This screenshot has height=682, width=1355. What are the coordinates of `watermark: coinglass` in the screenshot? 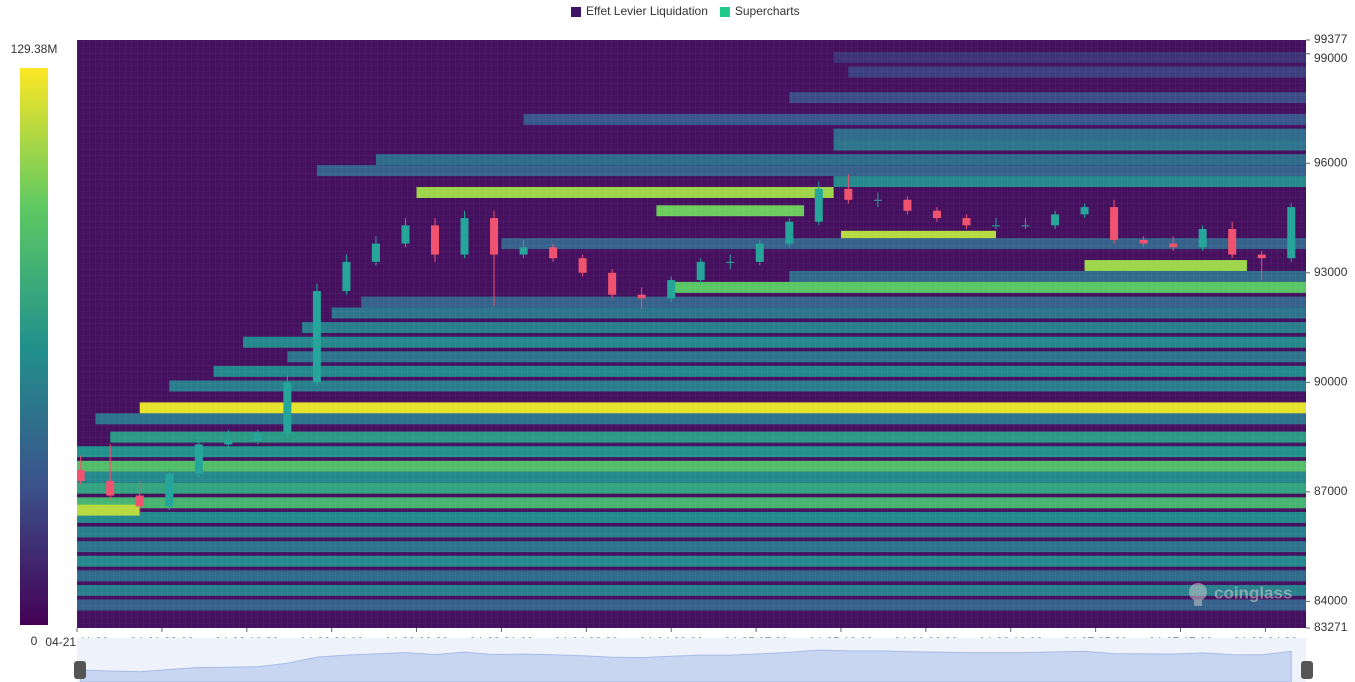 It's located at (1240, 594).